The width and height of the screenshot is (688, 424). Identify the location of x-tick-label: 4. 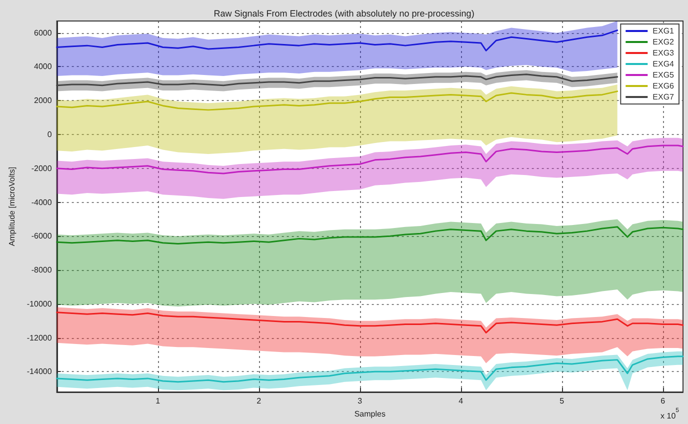
(461, 401).